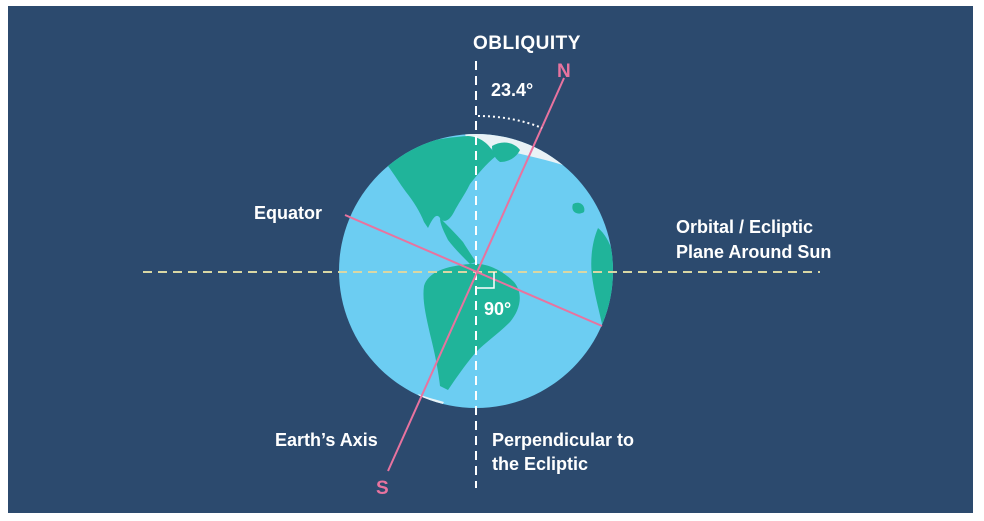 This screenshot has width=984, height=521. Describe the element at coordinates (754, 252) in the screenshot. I see `orbital-plane-label-line2: Plane Around Sun` at that location.